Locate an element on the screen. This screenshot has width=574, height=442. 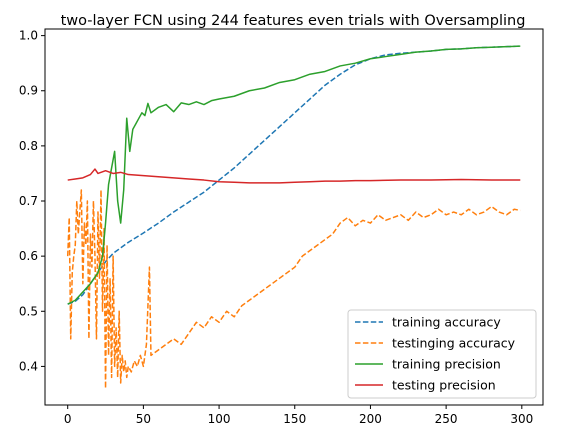
x-tick-label: 150 is located at coordinates (294, 419).